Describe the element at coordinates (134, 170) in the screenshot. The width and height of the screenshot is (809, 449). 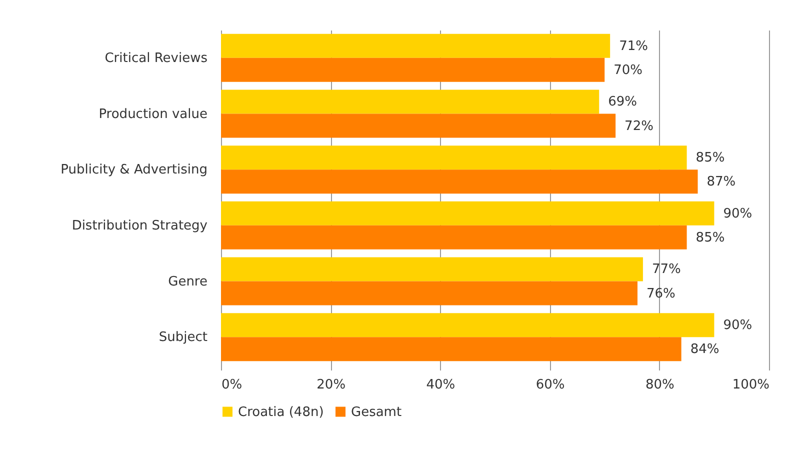
I see `y-tick-label: Publicity & Advertising` at that location.